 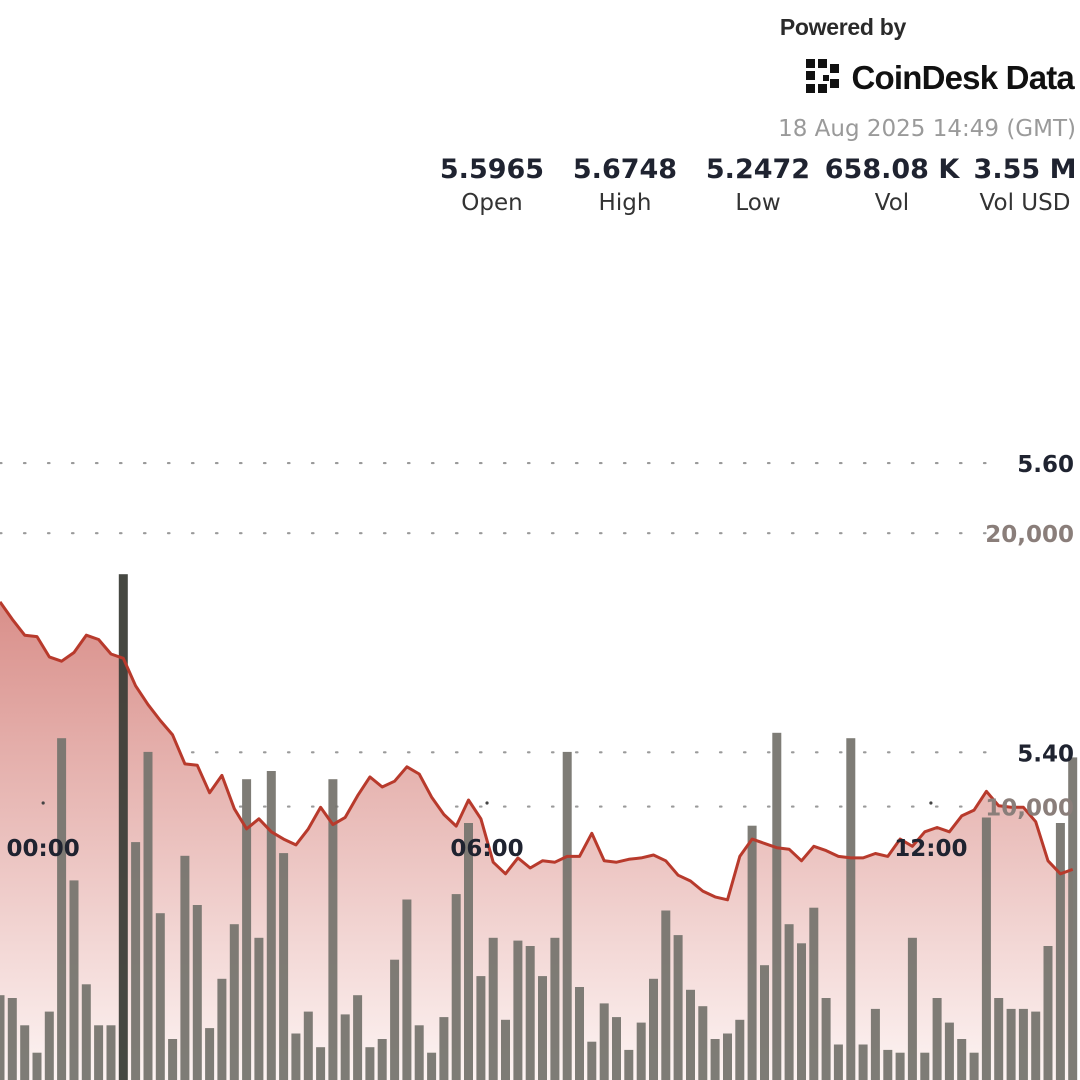 I want to click on stat-label: Vol USD, so click(x=1025, y=203).